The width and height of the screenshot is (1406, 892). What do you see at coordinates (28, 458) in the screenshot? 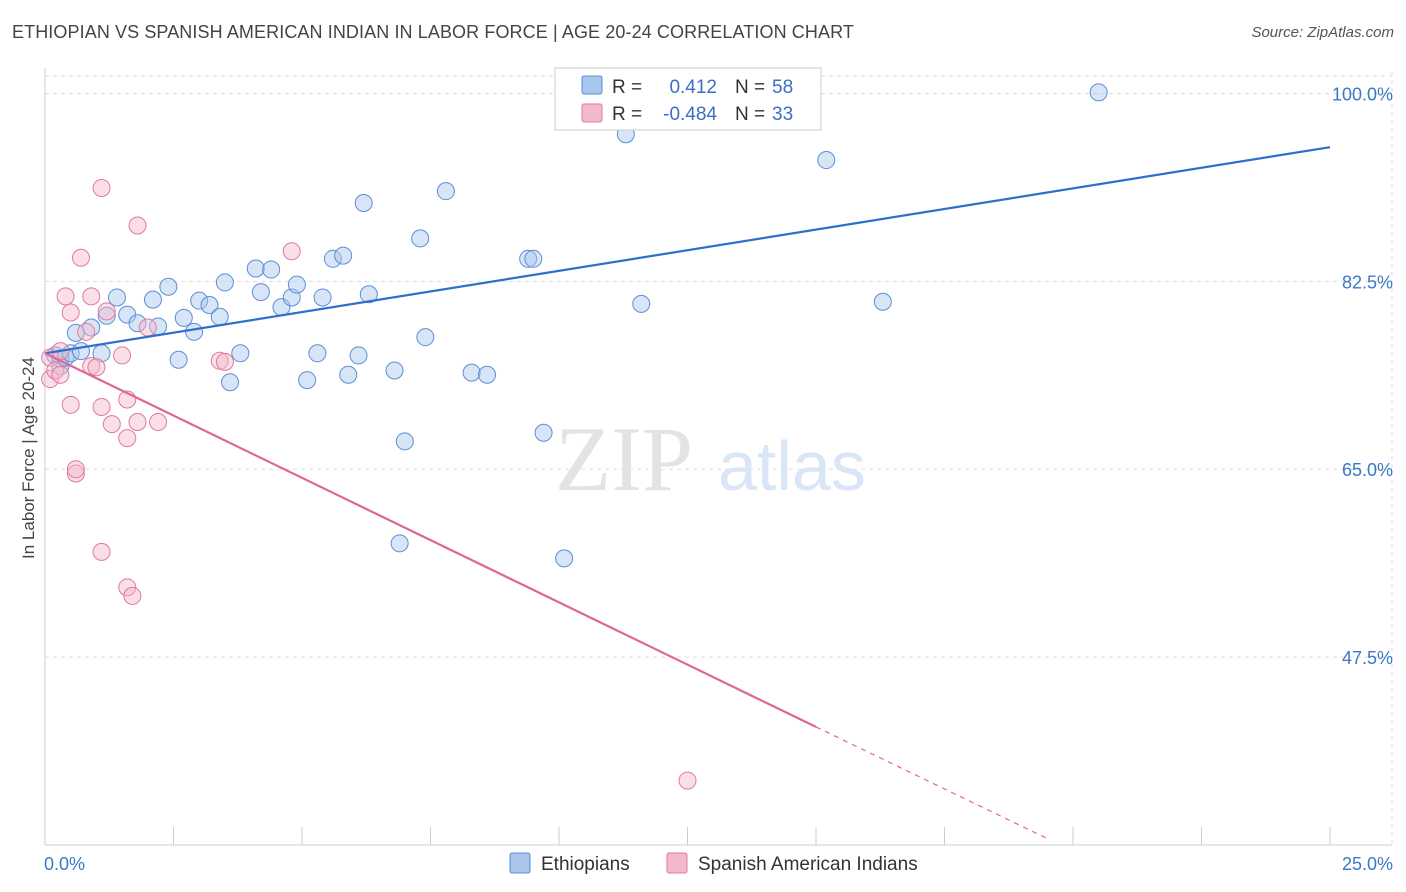
I see `y-axis-label: In Labor Force | Age 20-24` at bounding box center [28, 458].